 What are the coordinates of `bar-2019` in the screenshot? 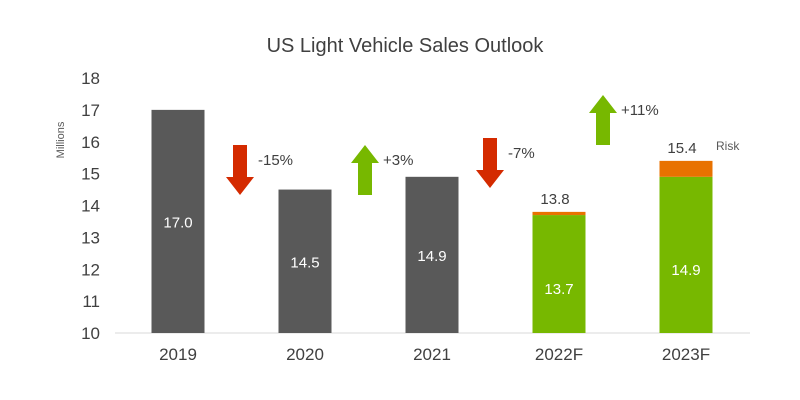 It's located at (178, 221).